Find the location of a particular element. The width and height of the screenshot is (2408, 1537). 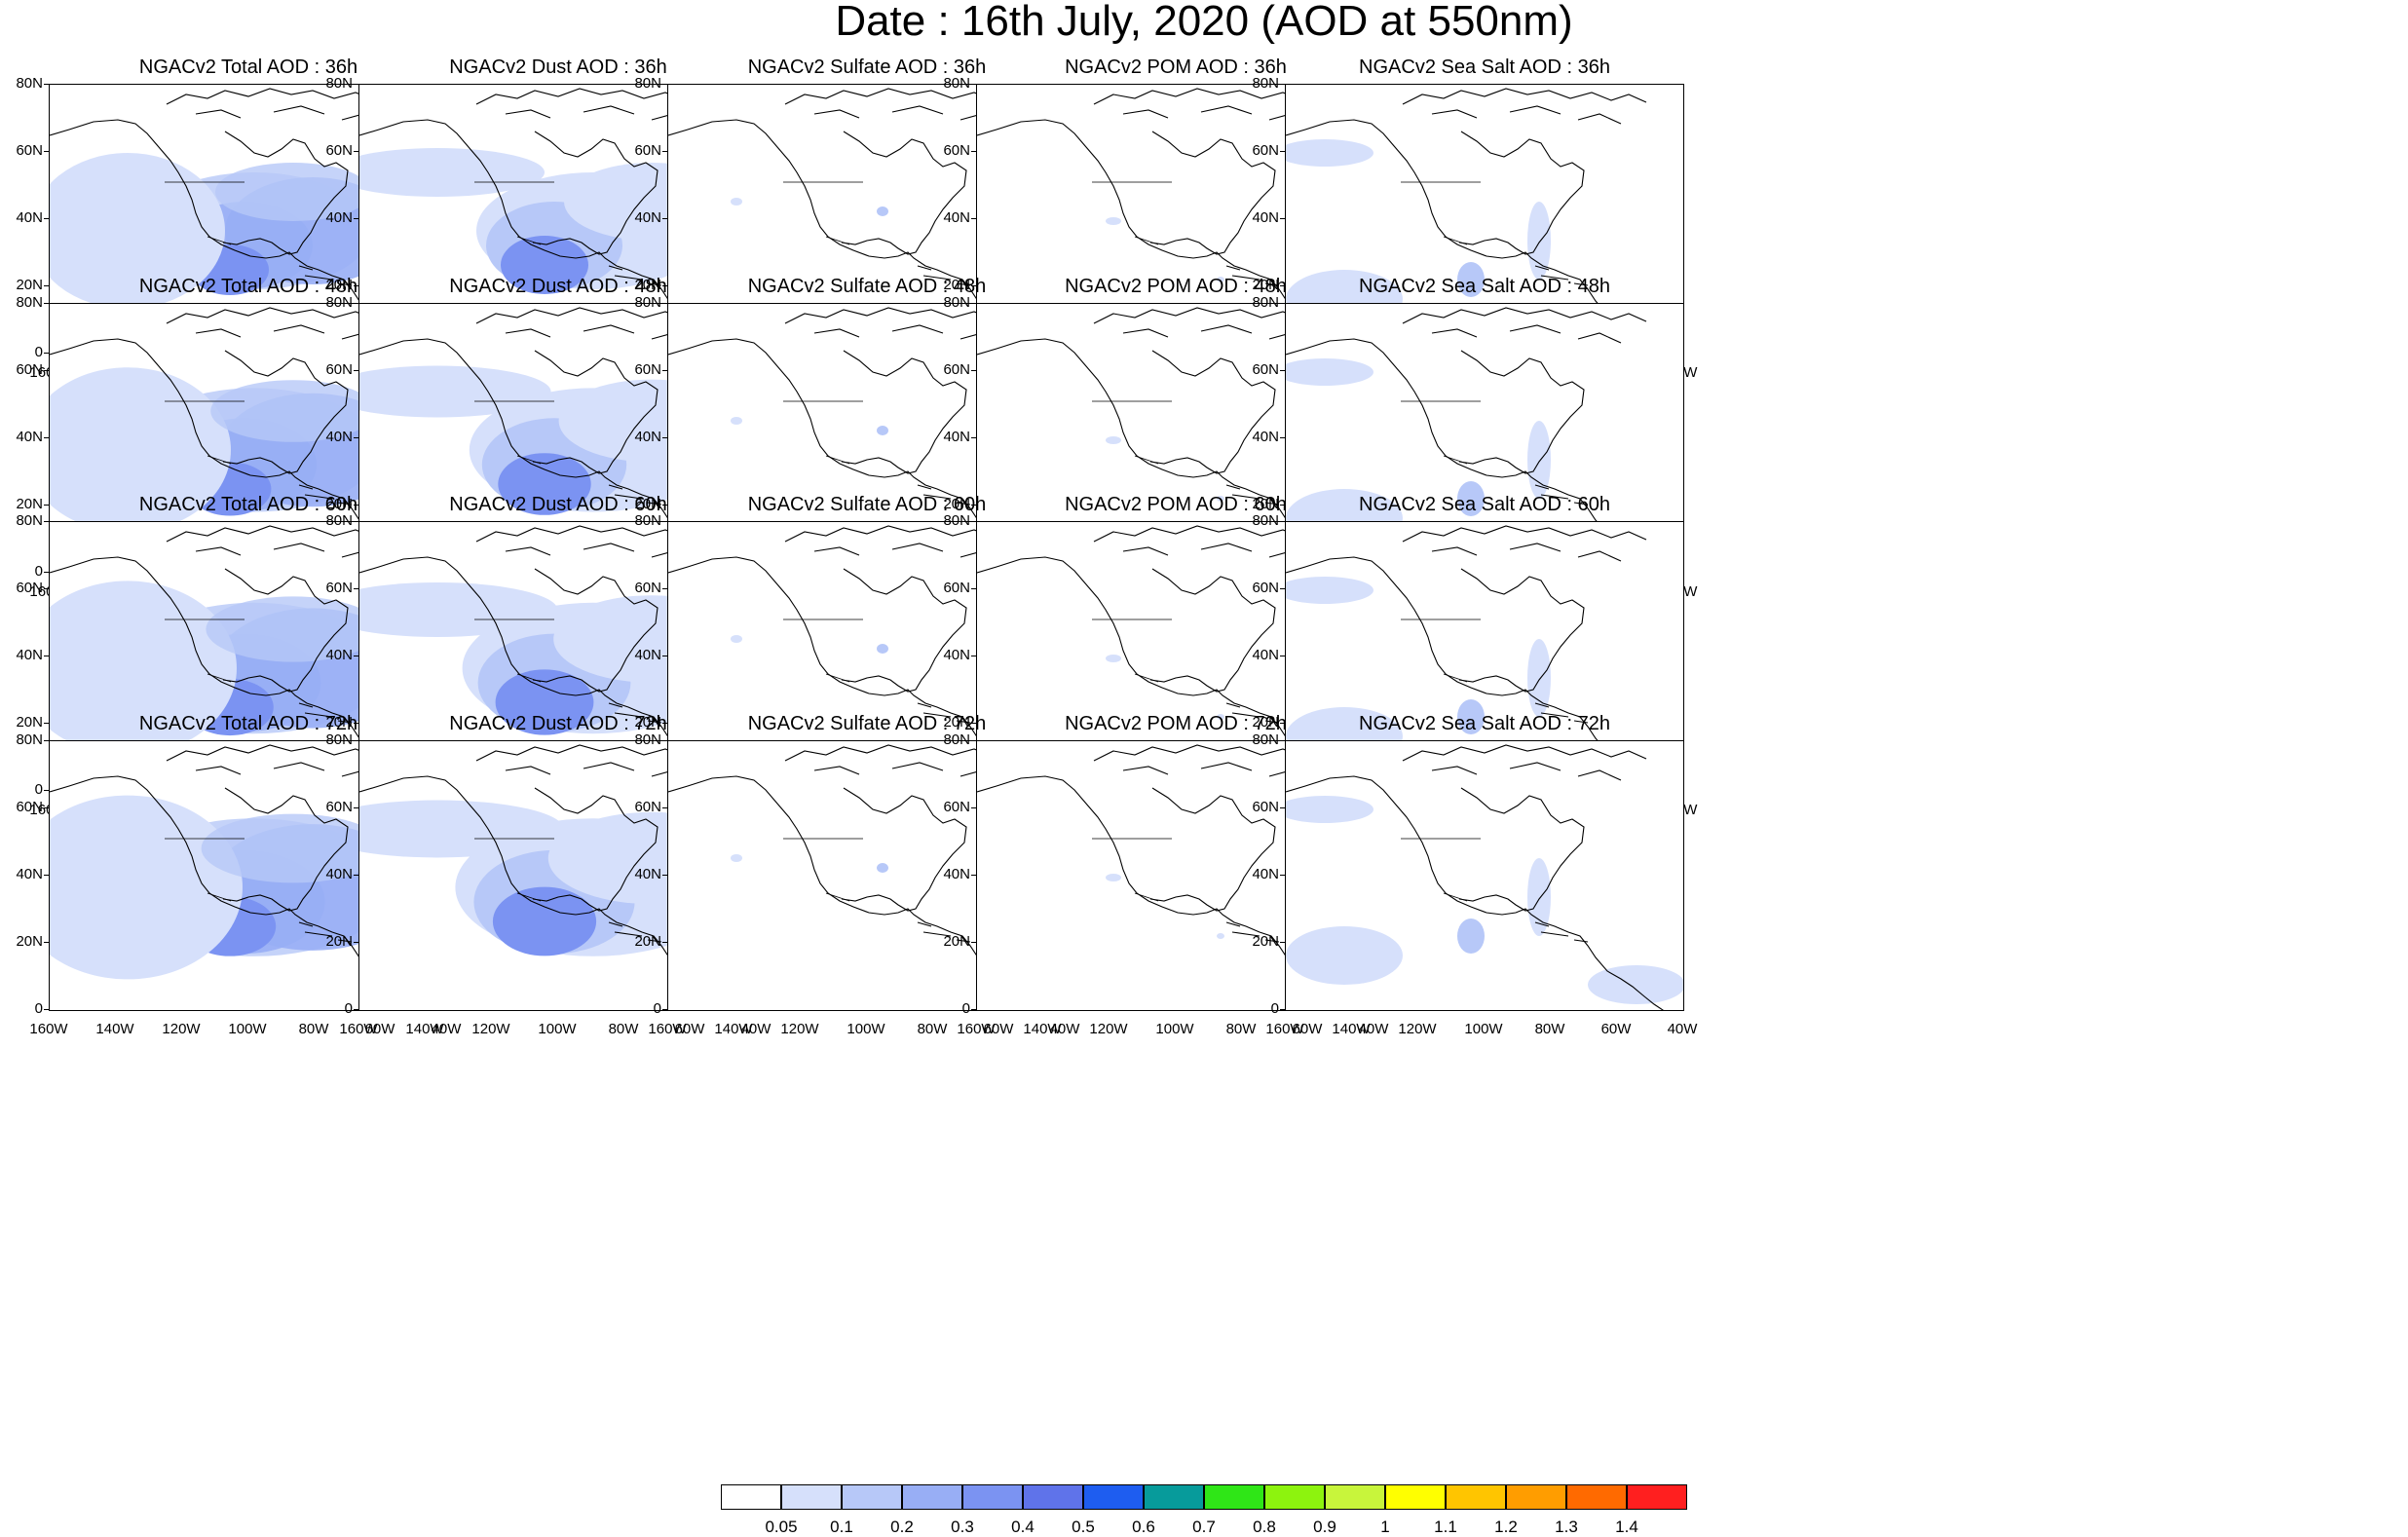

lon-label: 160W is located at coordinates (1284, 1029).